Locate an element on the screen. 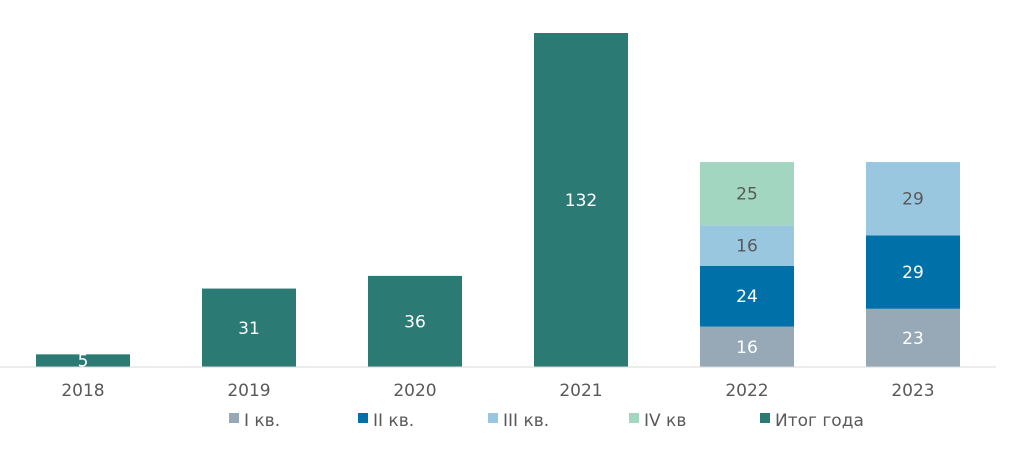 This screenshot has width=1024, height=453. x-tick-label-2018: 2018 is located at coordinates (82, 391).